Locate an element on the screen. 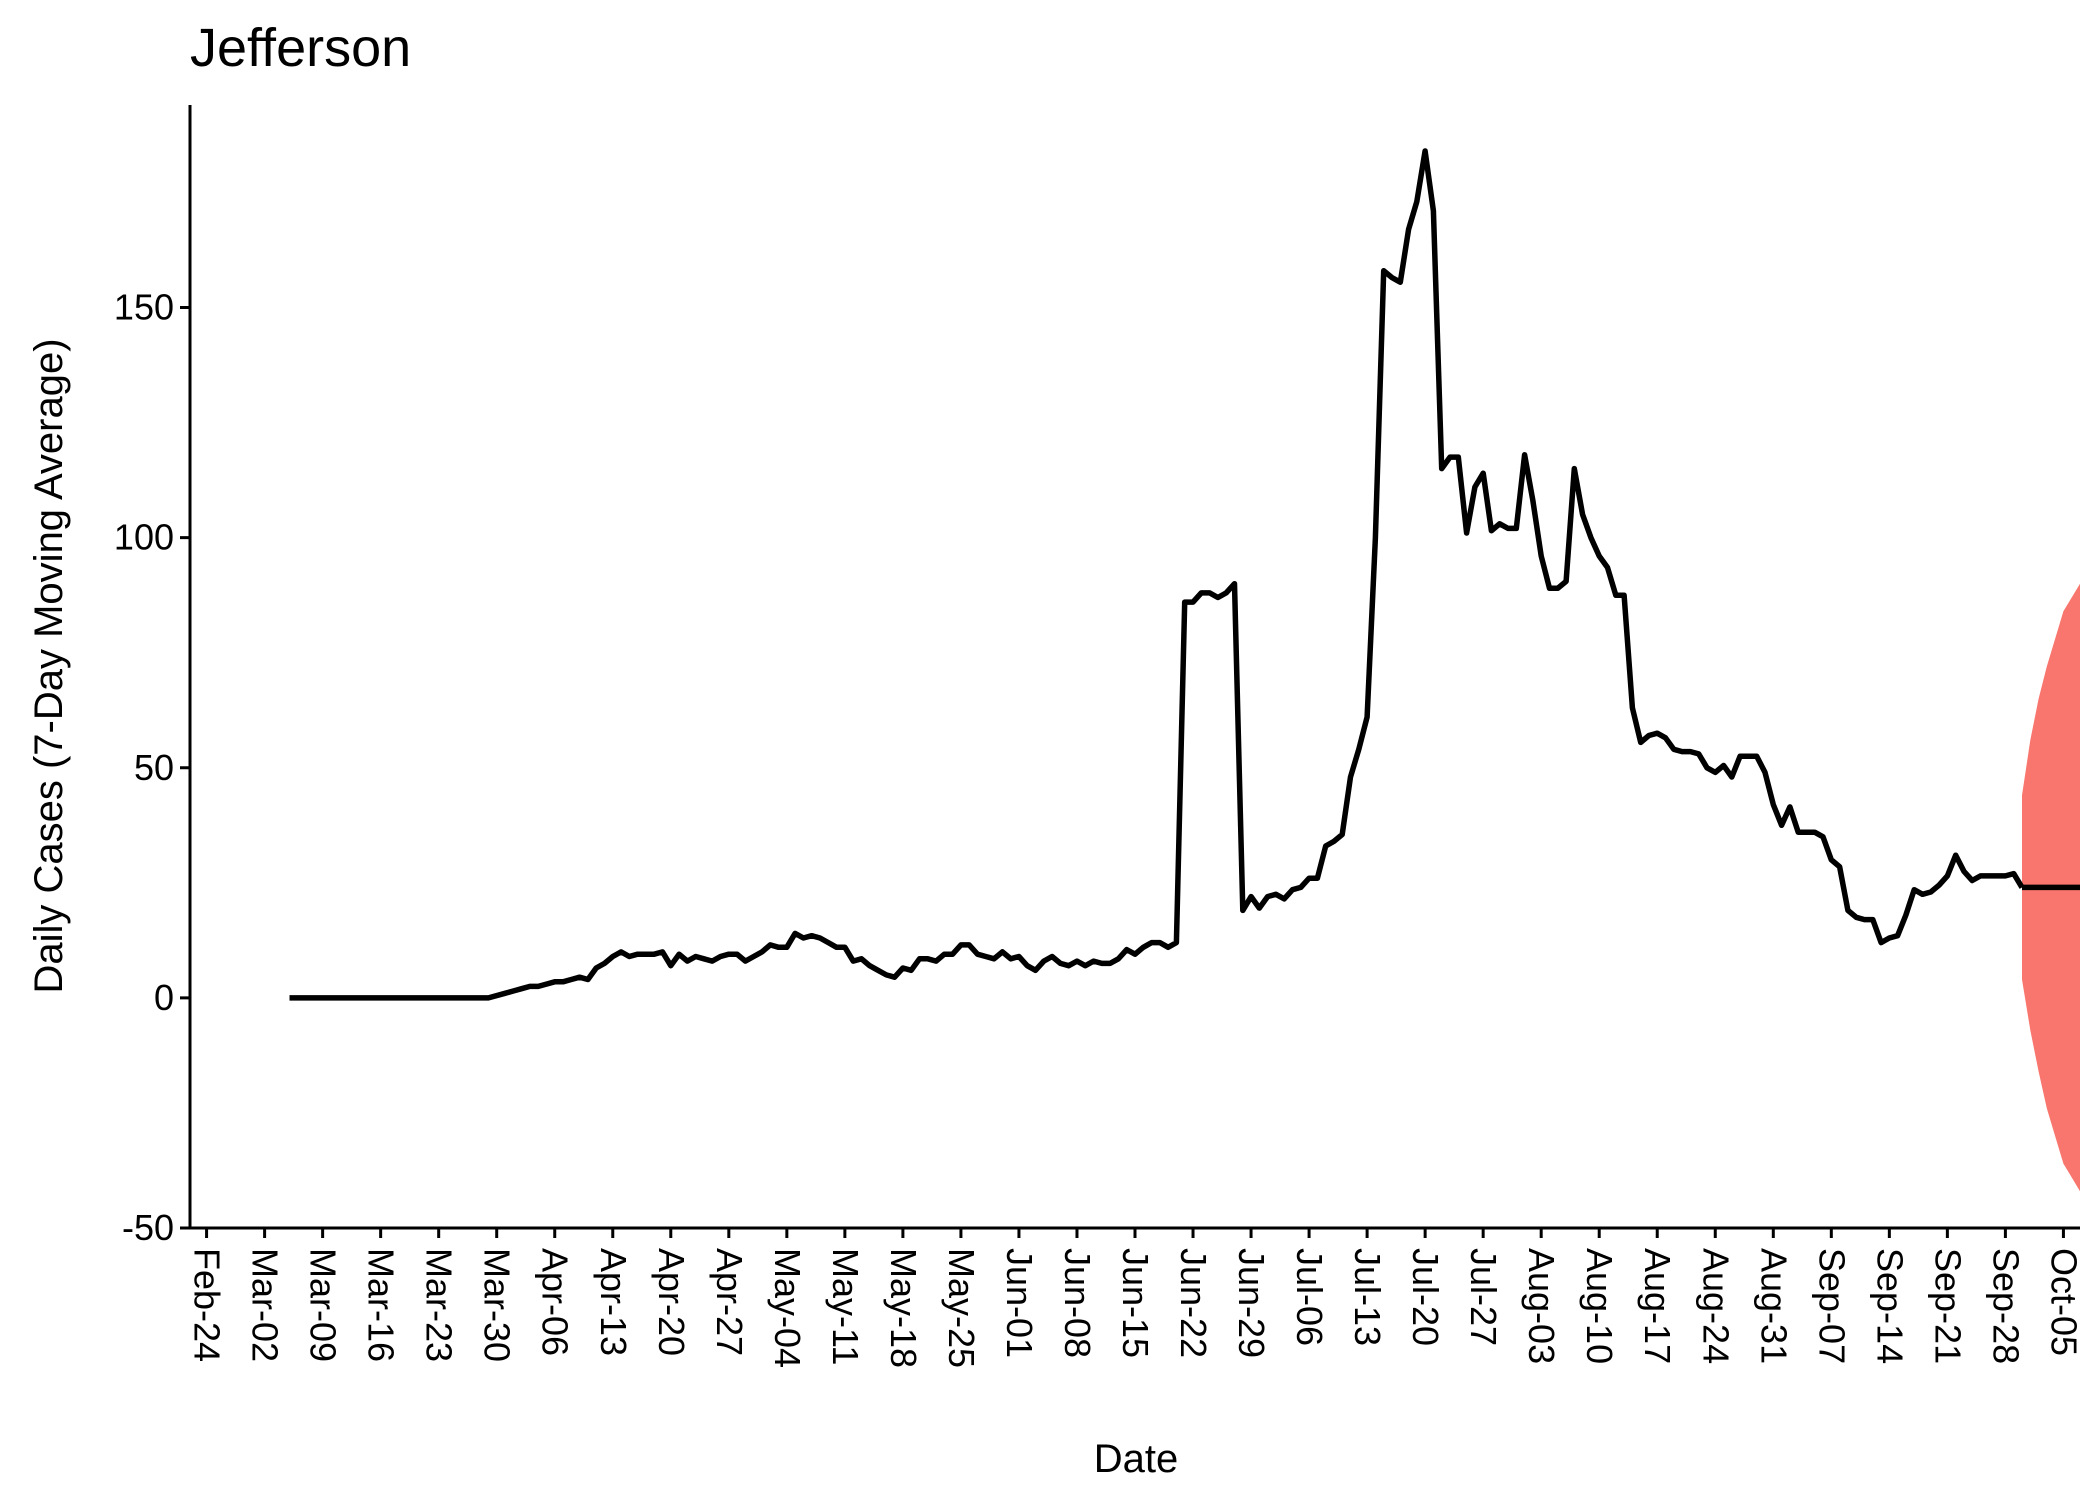 The image size is (2100, 1499). x-tick-label: Sep-28 is located at coordinates (2005, 1306).